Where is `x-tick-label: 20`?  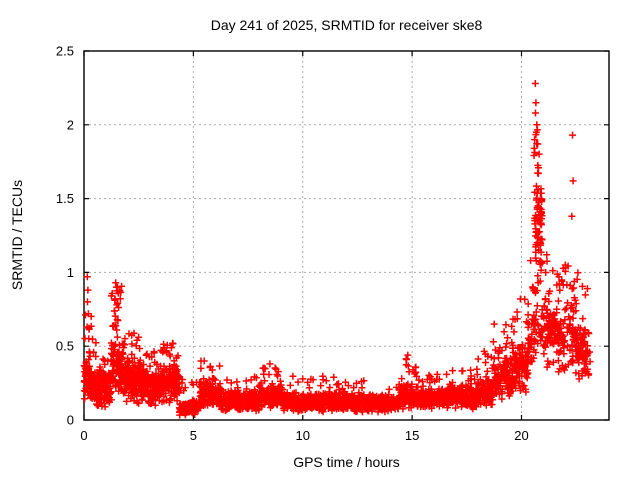 x-tick-label: 20 is located at coordinates (521, 435).